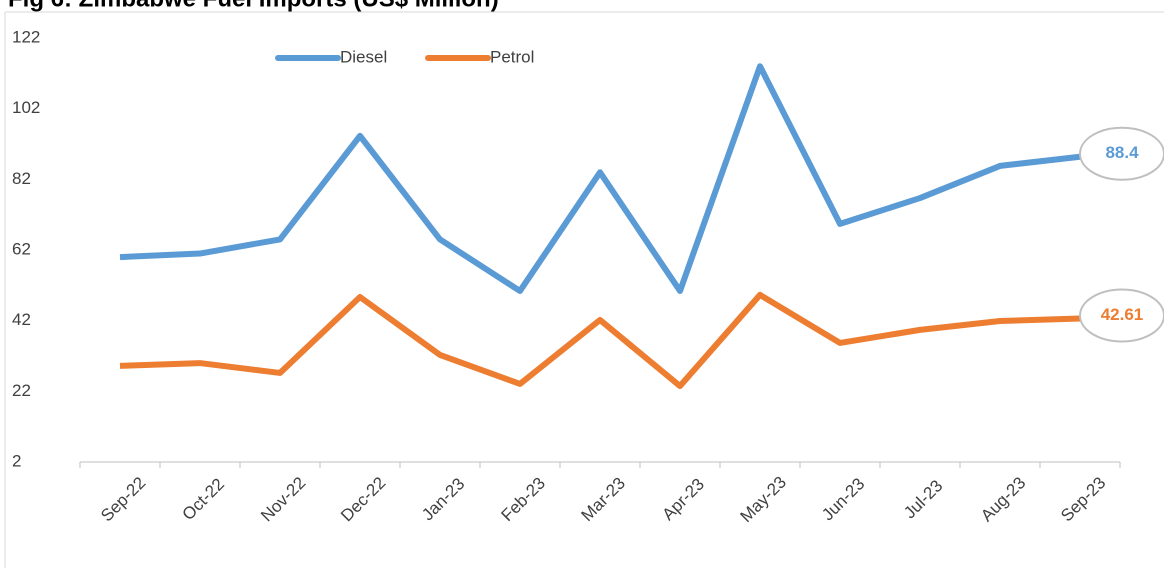  I want to click on legend-label: Petrol, so click(512, 56).